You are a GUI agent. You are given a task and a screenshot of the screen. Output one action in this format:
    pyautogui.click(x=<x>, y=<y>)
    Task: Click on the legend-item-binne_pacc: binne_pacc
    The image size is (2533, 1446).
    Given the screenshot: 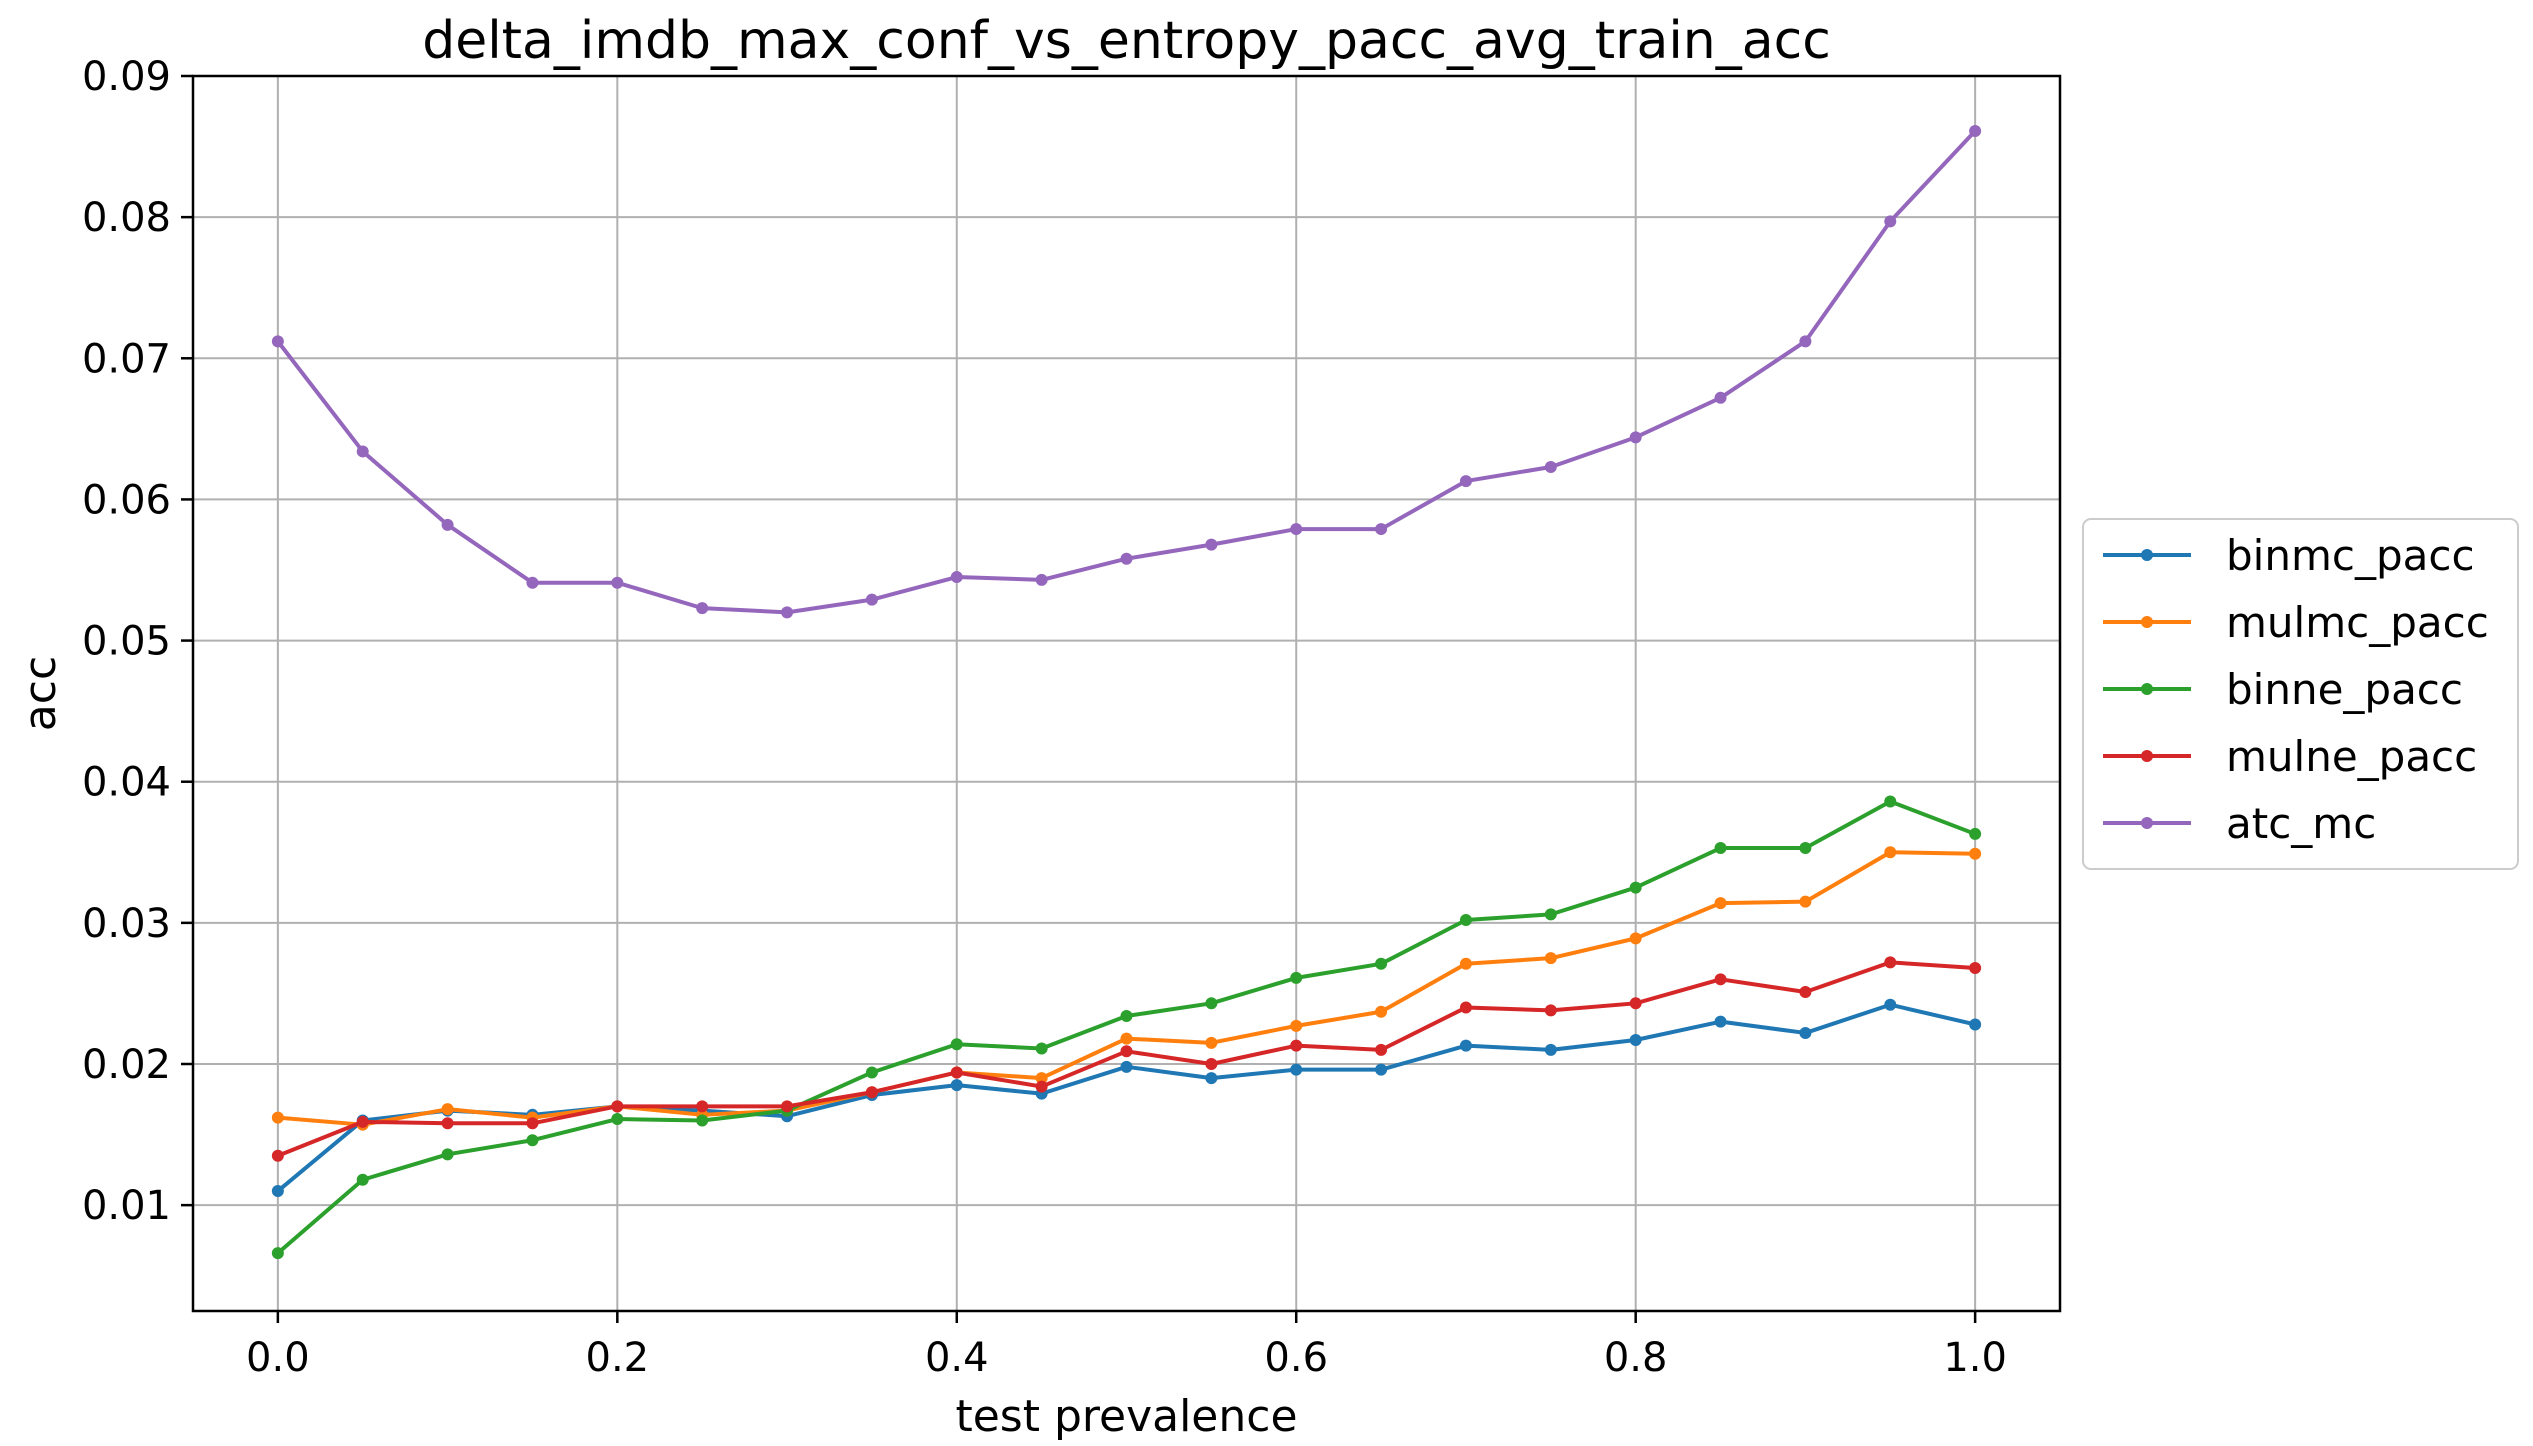 What is the action you would take?
    pyautogui.click(x=2283, y=689)
    